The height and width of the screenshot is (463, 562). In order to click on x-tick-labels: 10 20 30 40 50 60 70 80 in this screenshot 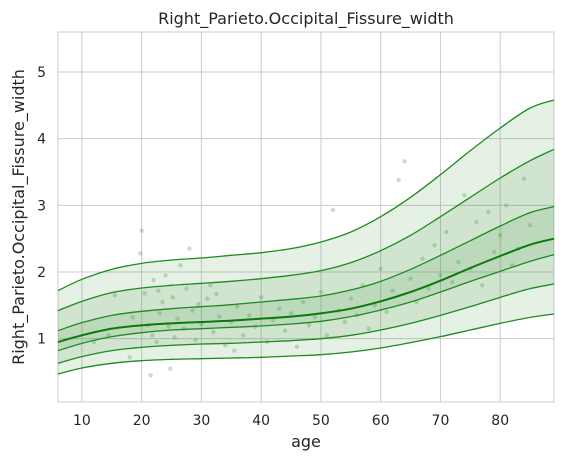, I will do `click(291, 421)`.